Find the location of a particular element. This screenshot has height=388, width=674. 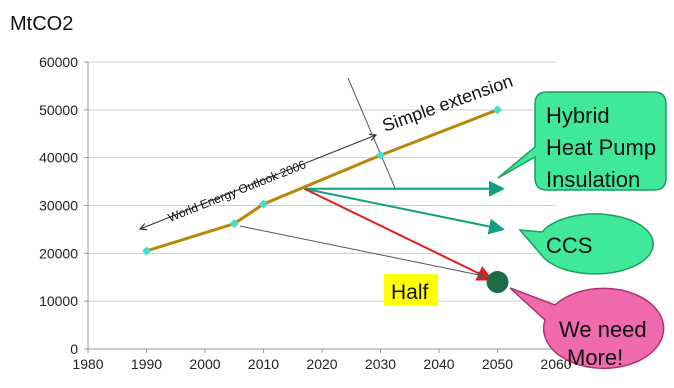

x-tick-label: 2020 is located at coordinates (321, 364).